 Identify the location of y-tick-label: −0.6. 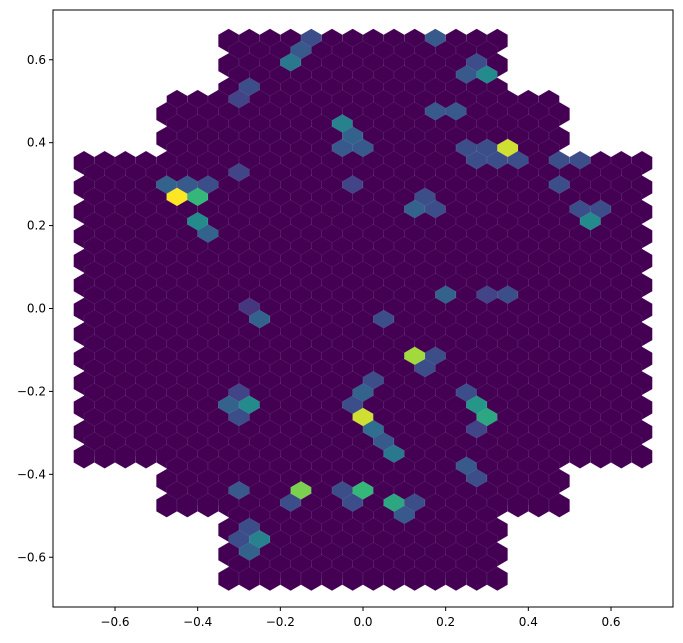
(31, 557).